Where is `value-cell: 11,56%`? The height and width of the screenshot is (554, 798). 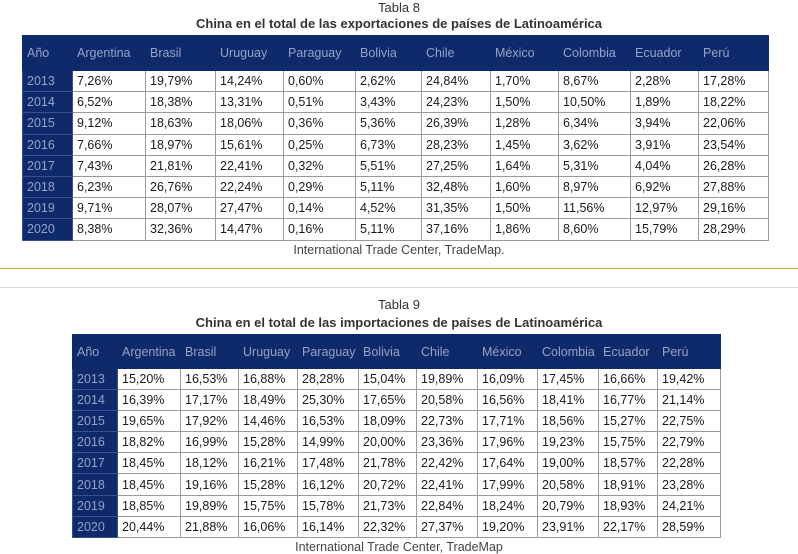
value-cell: 11,56% is located at coordinates (594, 208).